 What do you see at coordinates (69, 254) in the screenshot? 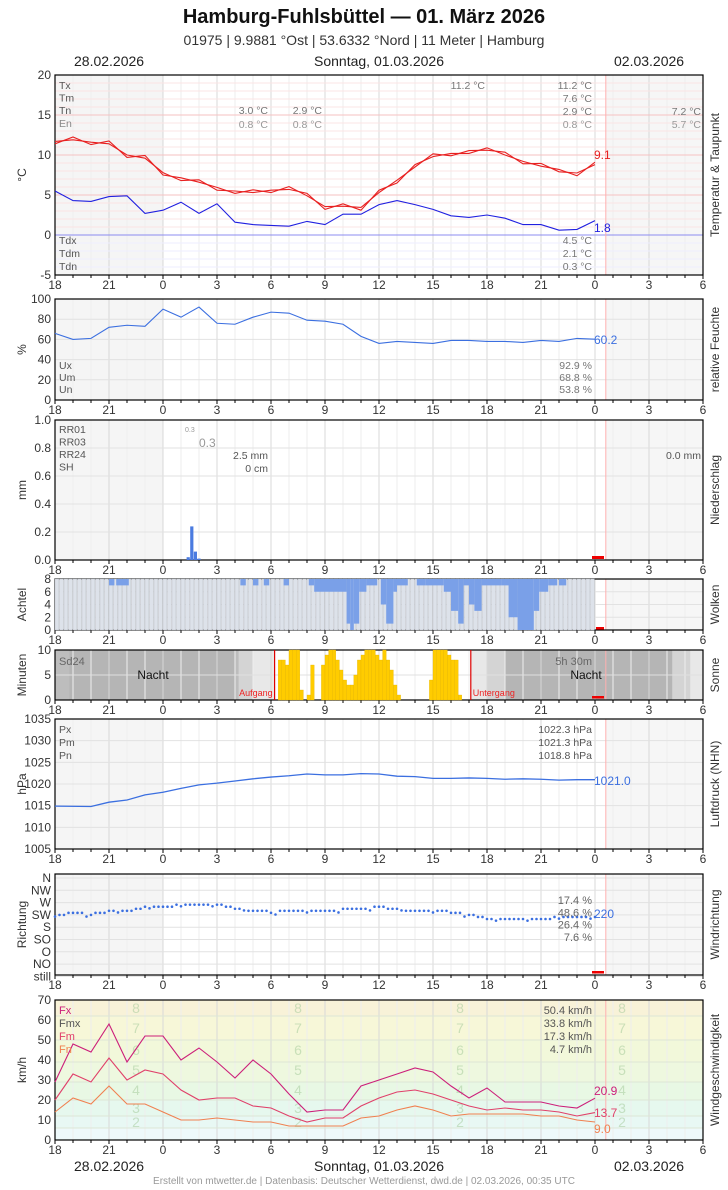
I see `label: Tdm` at bounding box center [69, 254].